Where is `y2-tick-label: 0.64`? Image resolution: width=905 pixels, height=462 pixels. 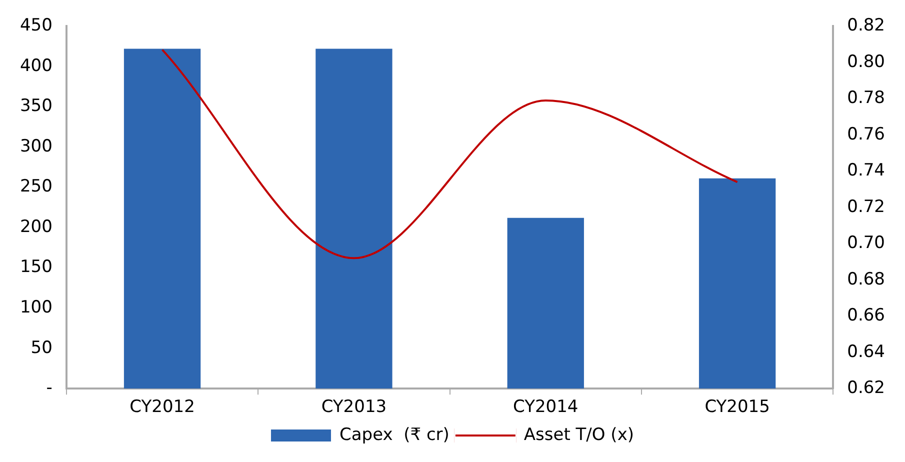
y2-tick-label: 0.64 is located at coordinates (866, 352).